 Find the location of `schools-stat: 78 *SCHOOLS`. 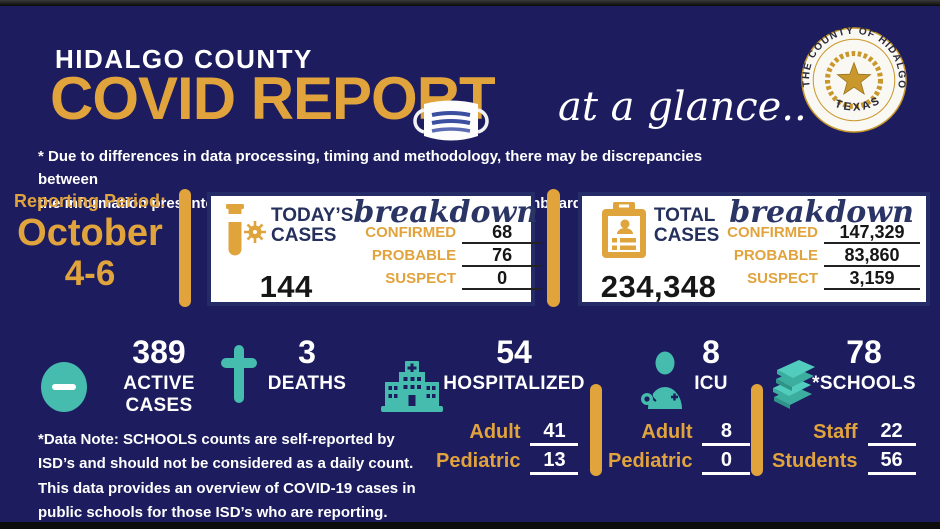

schools-stat: 78 *SCHOOLS is located at coordinates (864, 365).